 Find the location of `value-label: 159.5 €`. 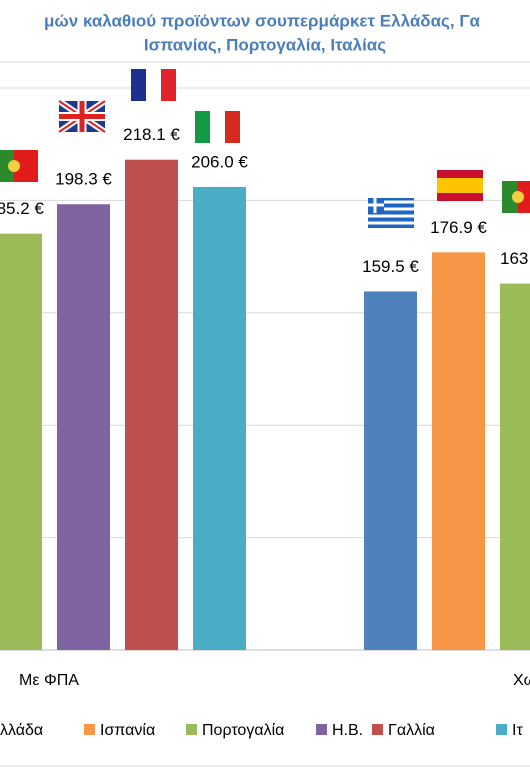

value-label: 159.5 € is located at coordinates (390, 266).